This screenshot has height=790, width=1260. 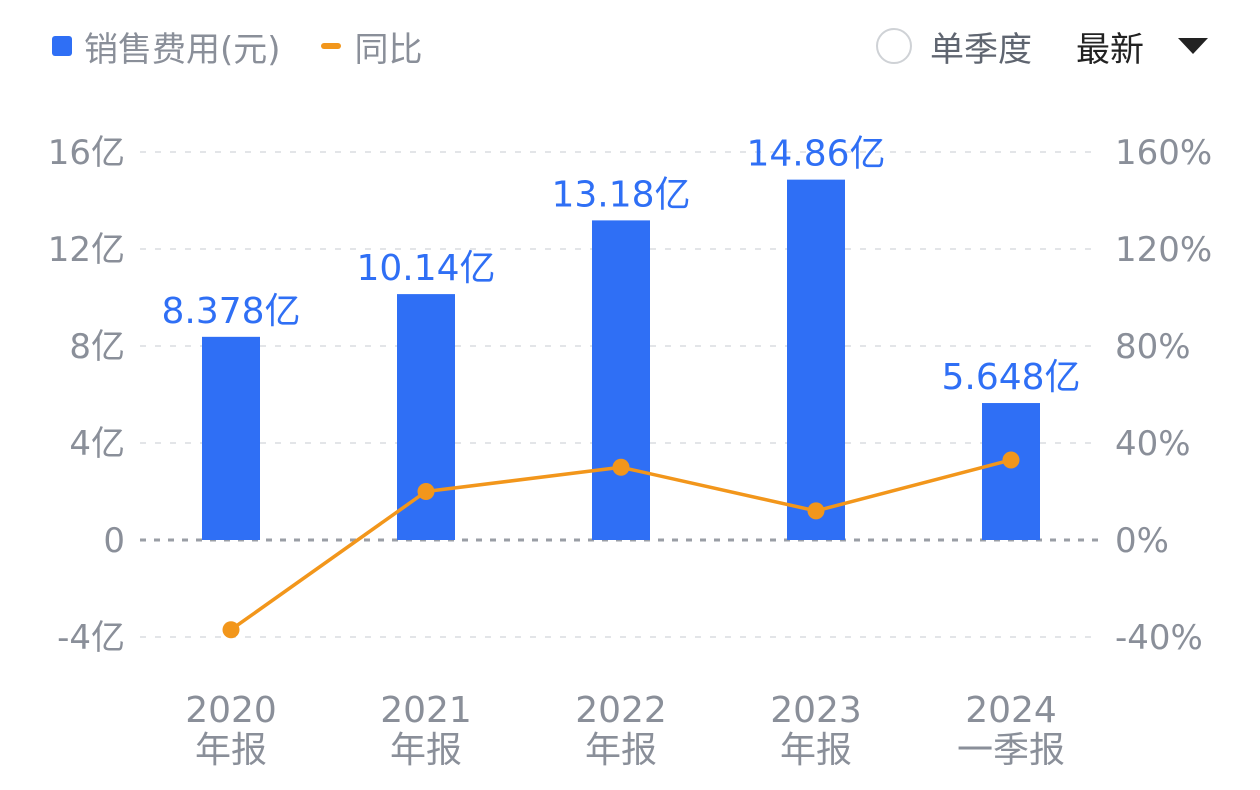 I want to click on period-select: 最新, so click(x=1142, y=46).